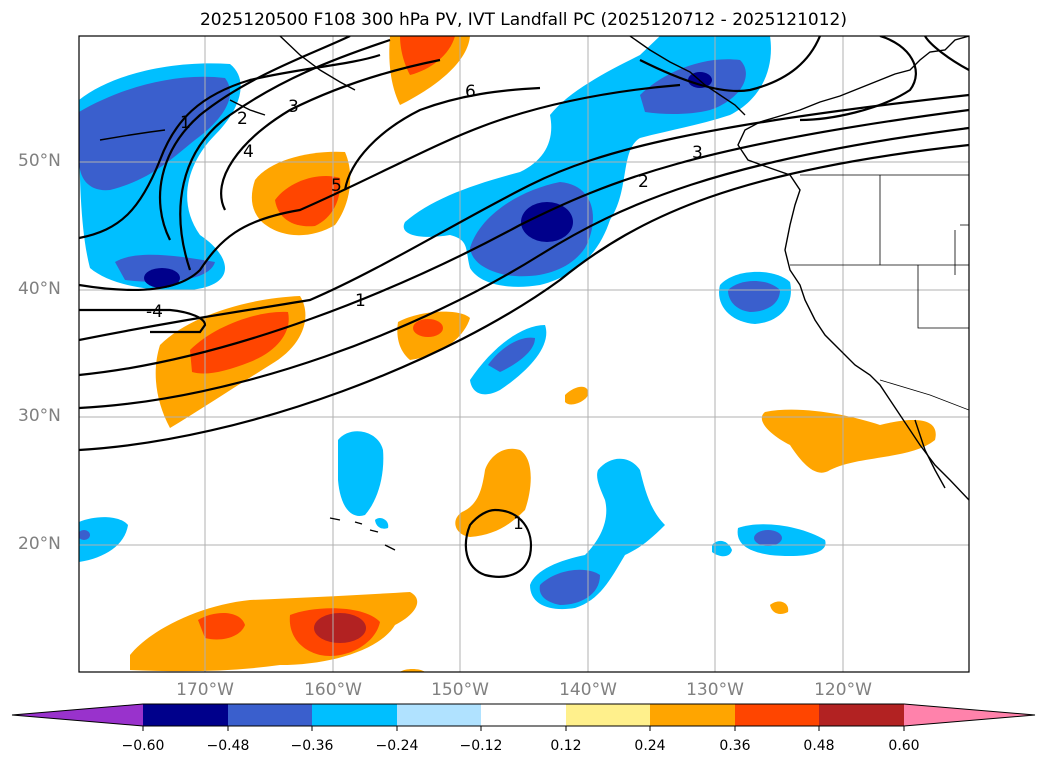 The width and height of the screenshot is (1047, 765). Describe the element at coordinates (39, 161) in the screenshot. I see `lat-label-50n: 50°N` at that location.